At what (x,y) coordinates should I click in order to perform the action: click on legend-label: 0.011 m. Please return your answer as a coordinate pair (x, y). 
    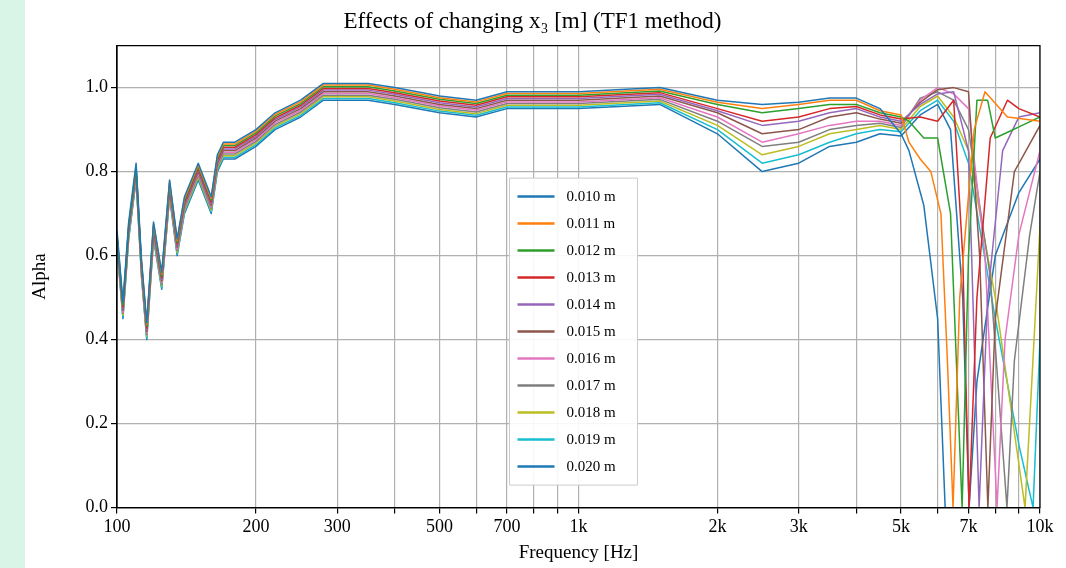
    Looking at the image, I should click on (591, 222).